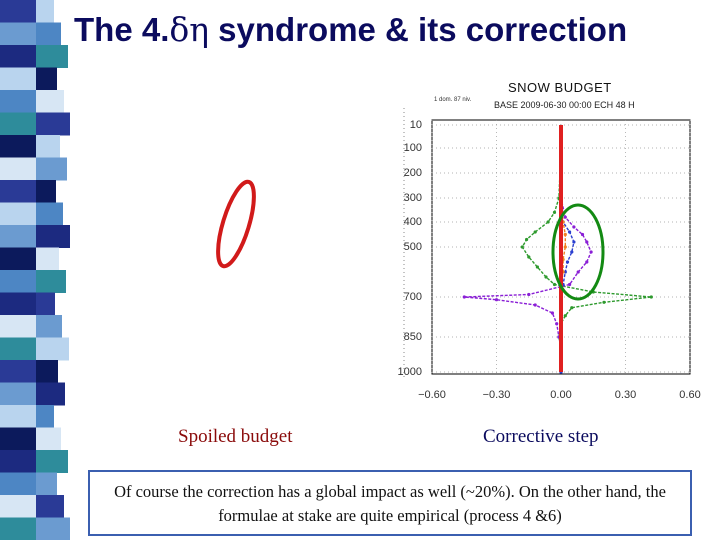 This screenshot has width=720, height=540. I want to click on decorative-stripe-band, so click(35, 270).